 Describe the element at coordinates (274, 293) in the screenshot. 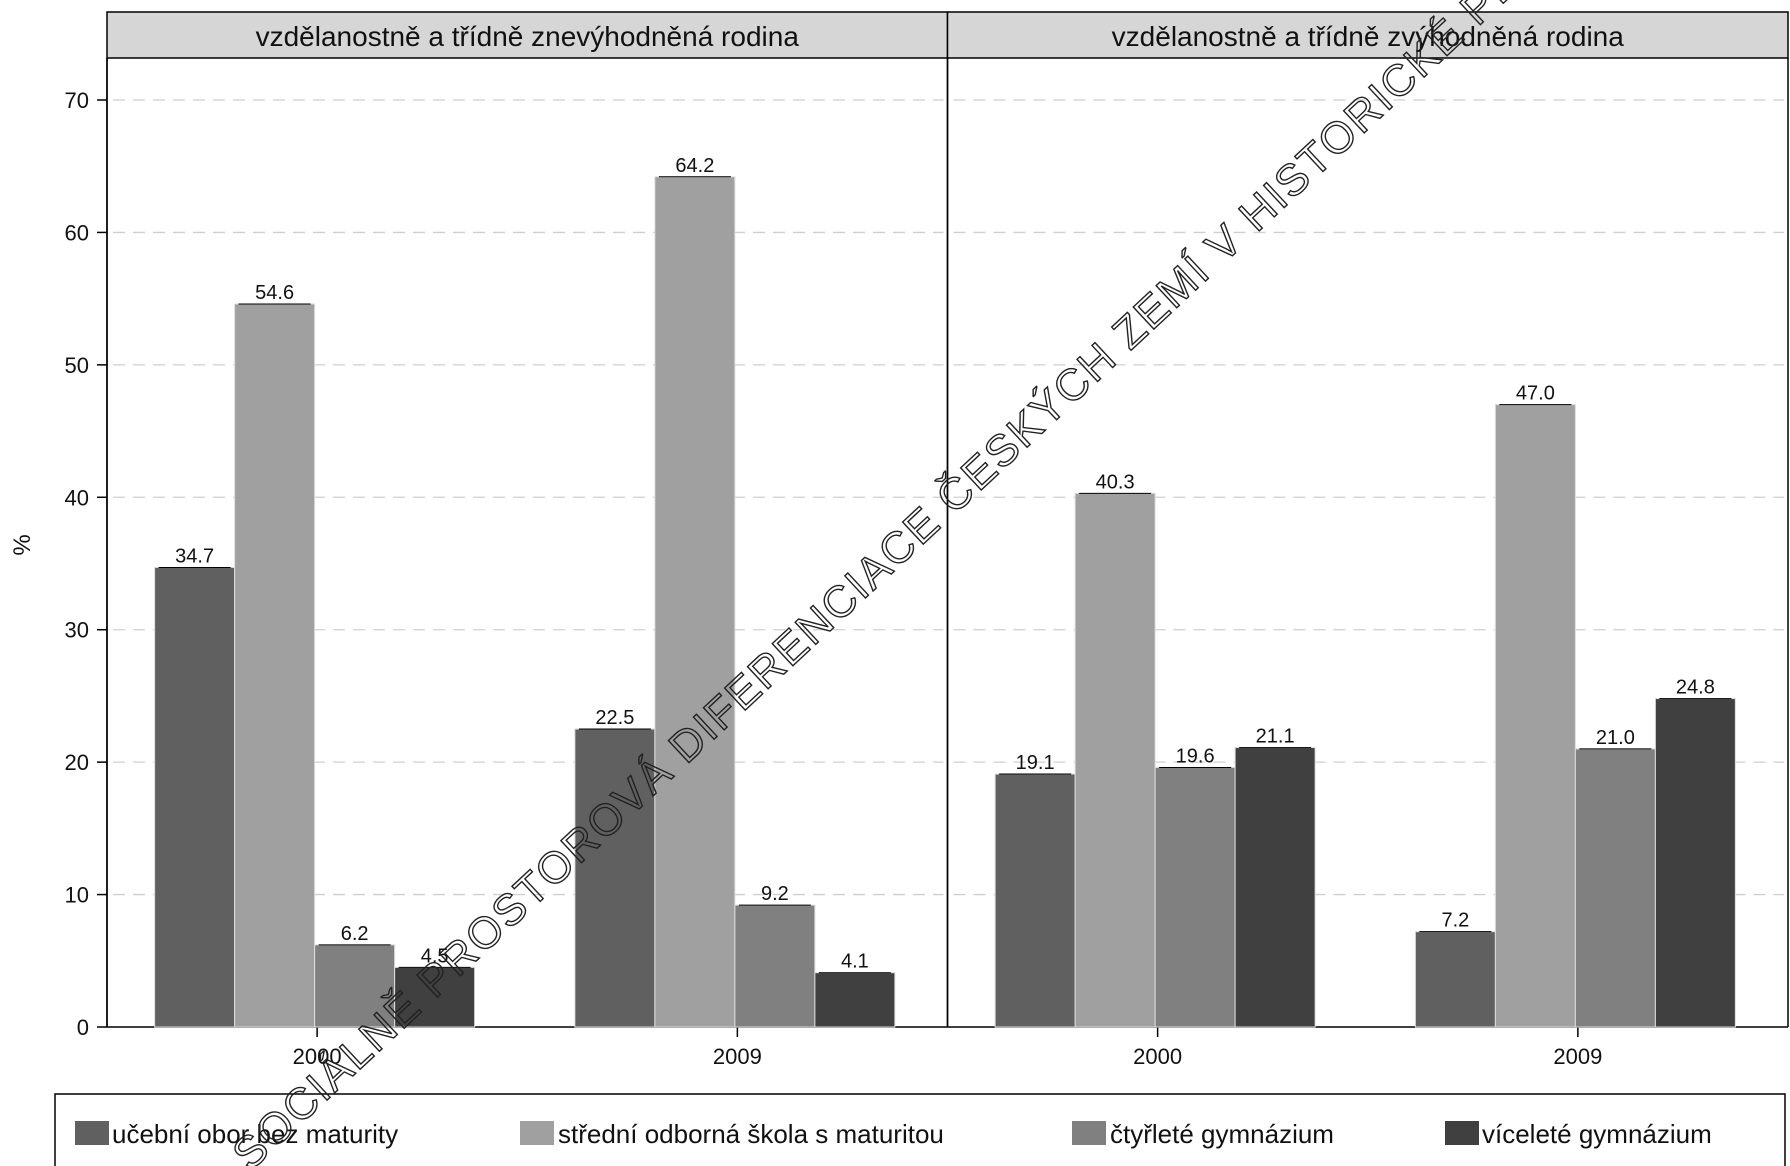

I see `bar-value-label: 54.6` at that location.